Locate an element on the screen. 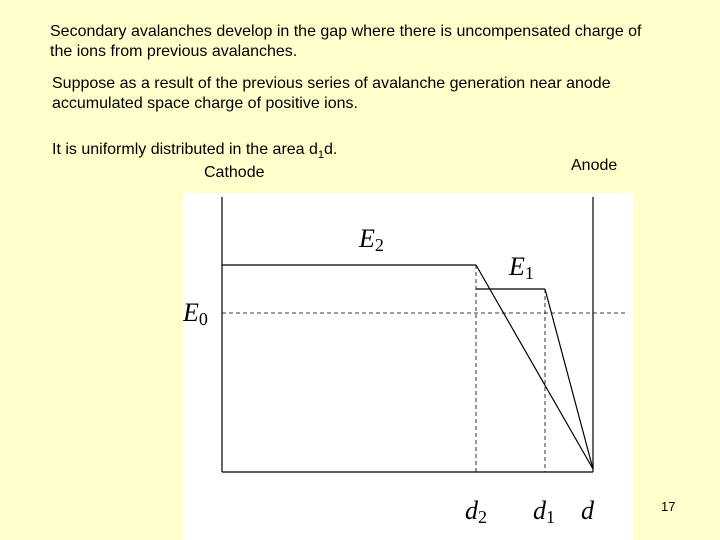  e1-label: E1 is located at coordinates (521, 267).